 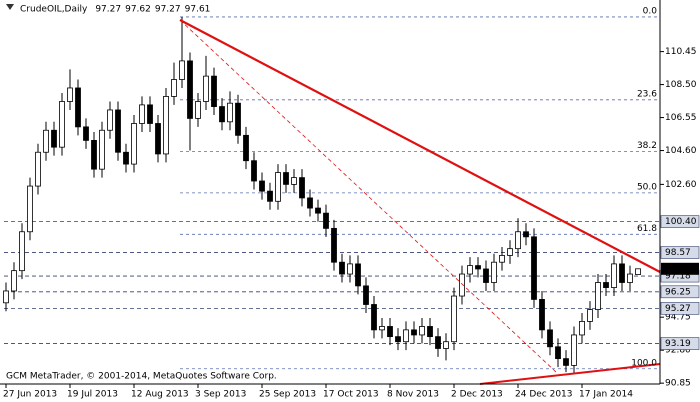 What do you see at coordinates (680, 201) in the screenshot?
I see `price-axis` at bounding box center [680, 201].